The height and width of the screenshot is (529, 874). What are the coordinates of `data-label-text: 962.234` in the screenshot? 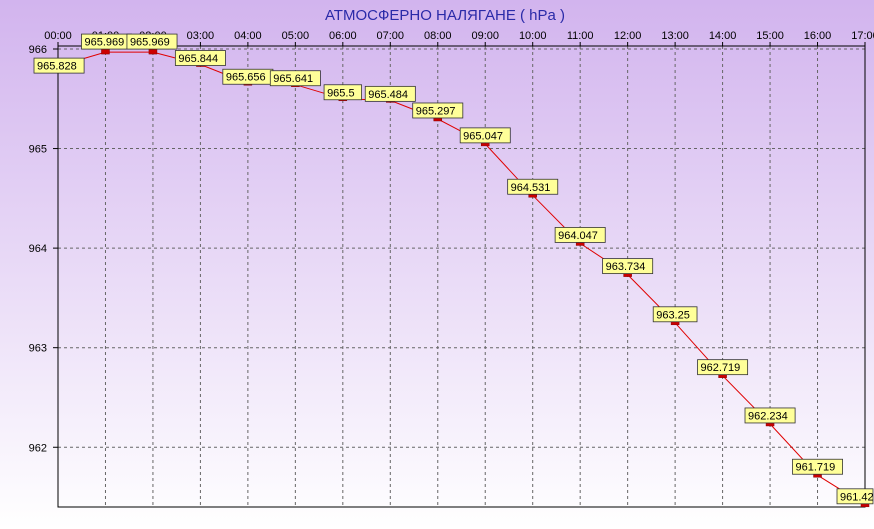 It's located at (768, 416).